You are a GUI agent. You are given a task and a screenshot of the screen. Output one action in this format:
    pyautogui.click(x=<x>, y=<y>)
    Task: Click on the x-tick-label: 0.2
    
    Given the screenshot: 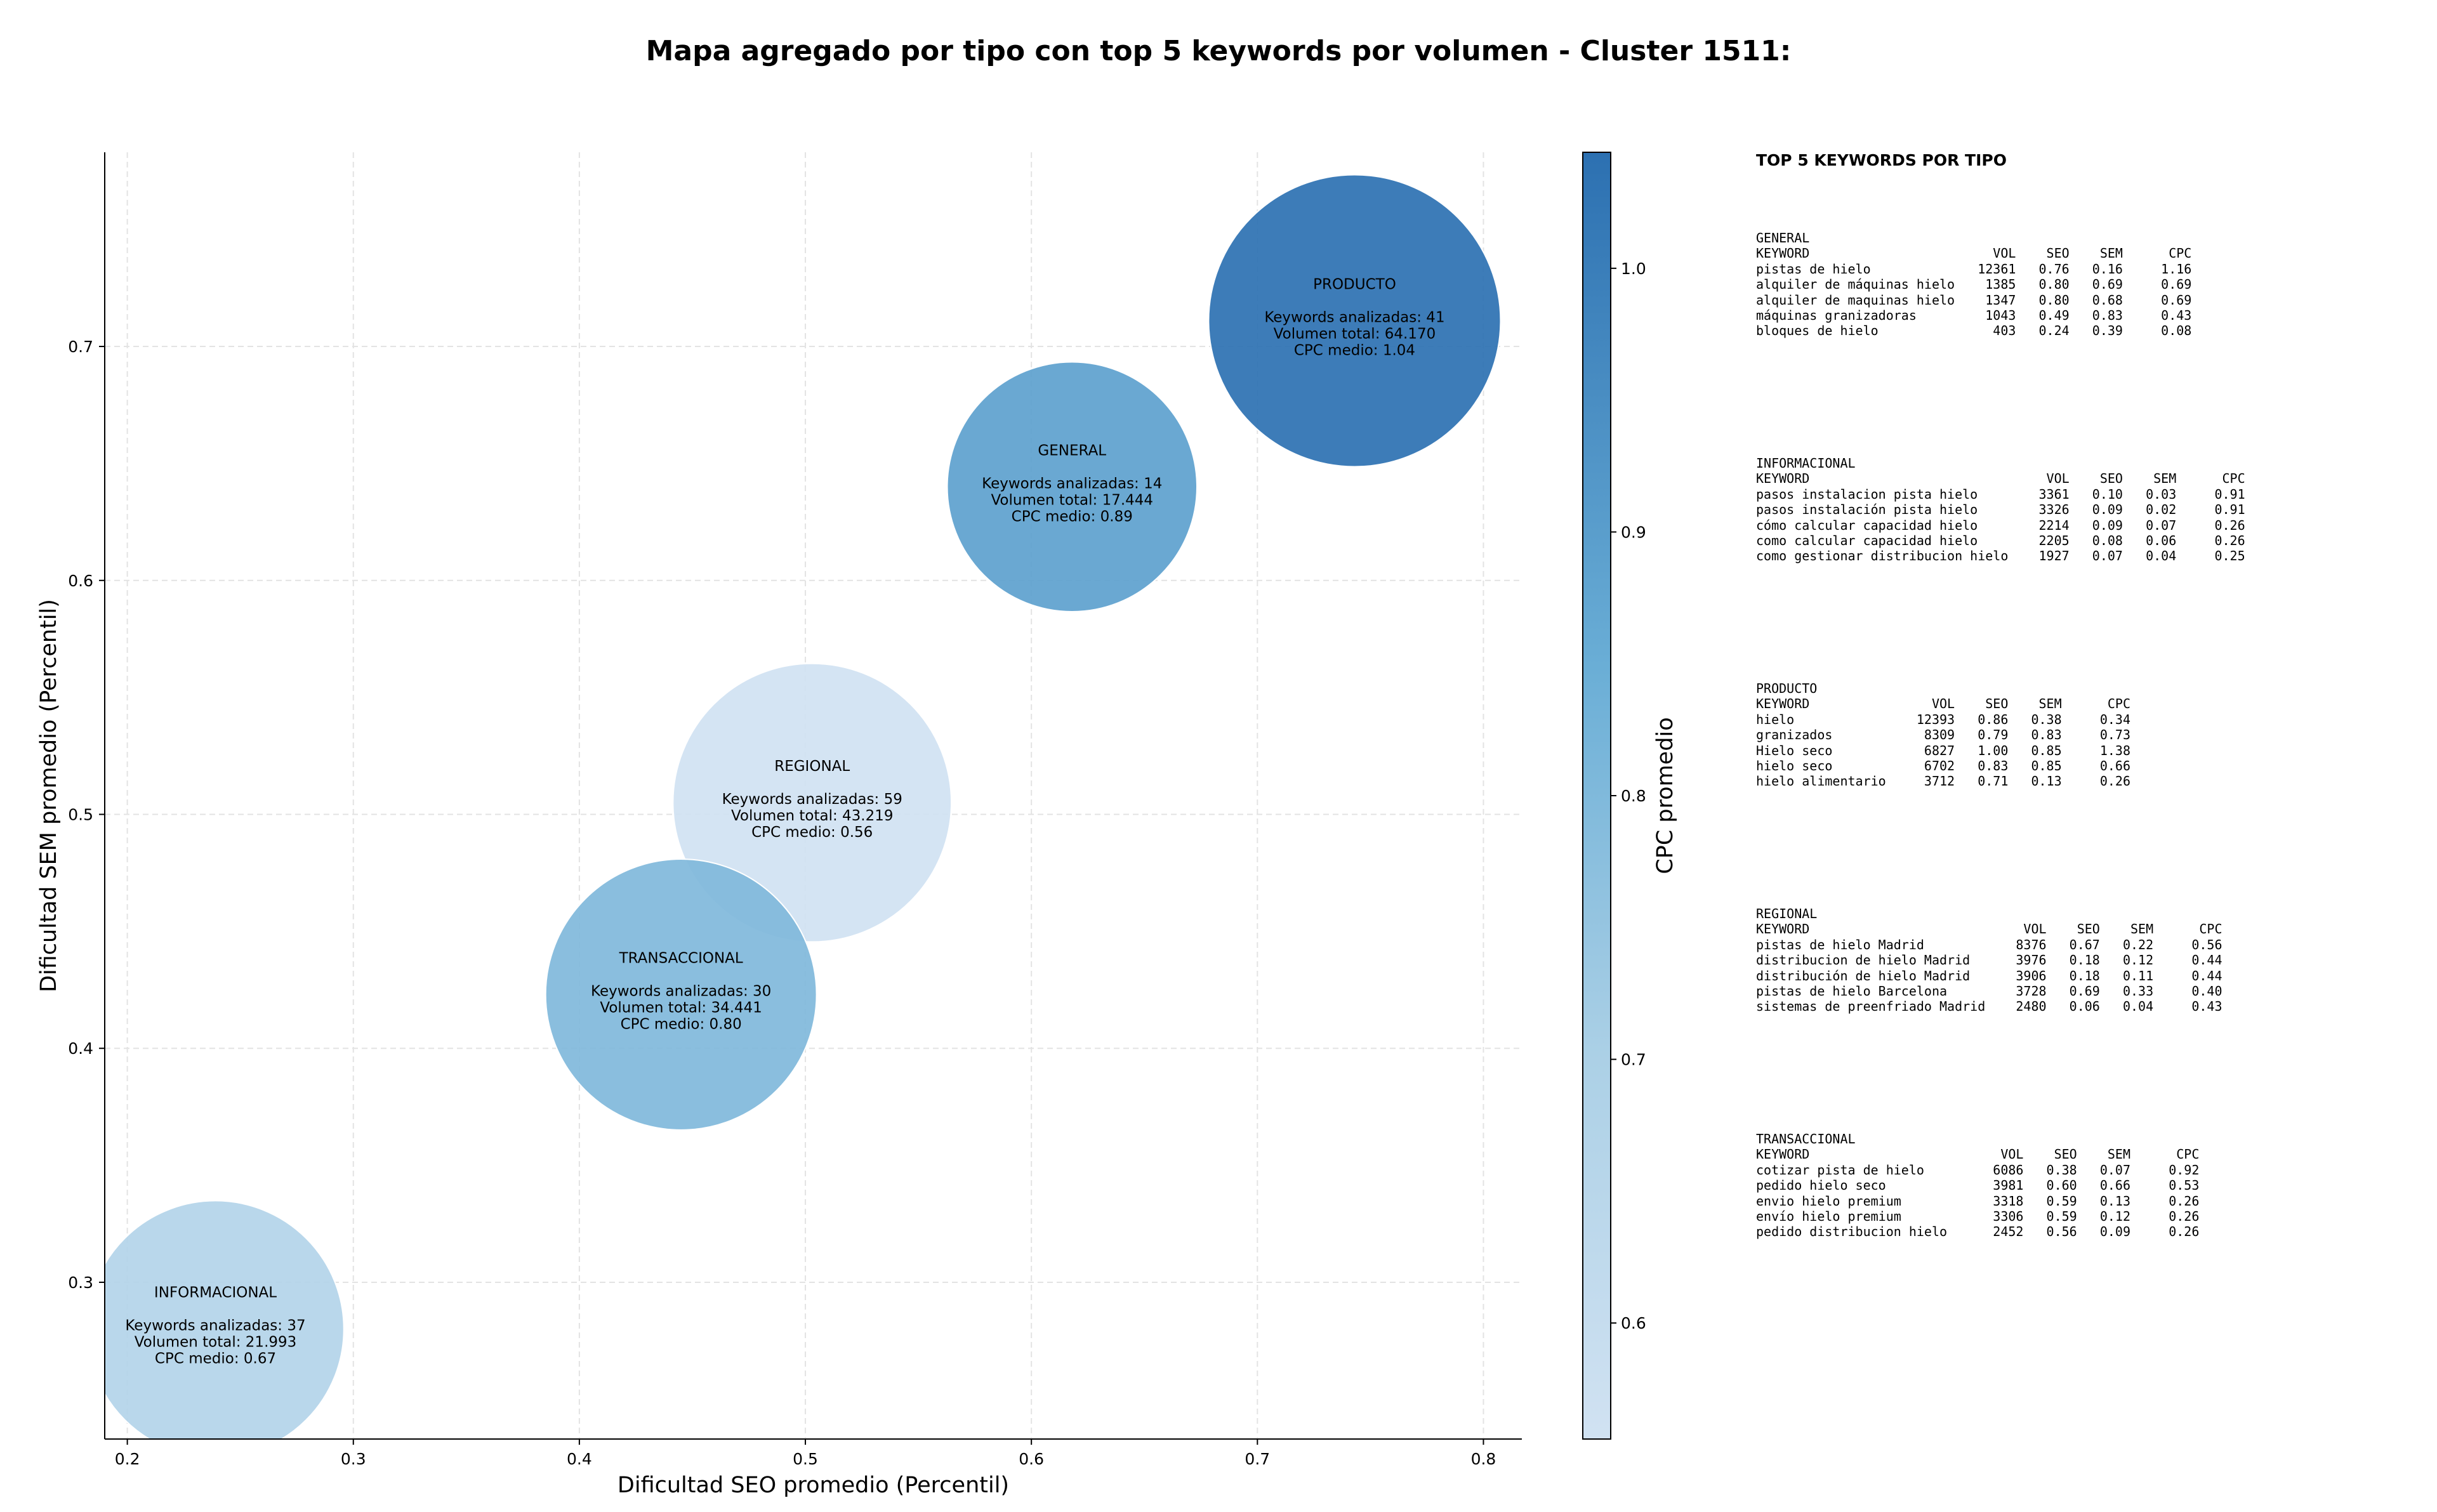 What is the action you would take?
    pyautogui.click(x=127, y=1459)
    